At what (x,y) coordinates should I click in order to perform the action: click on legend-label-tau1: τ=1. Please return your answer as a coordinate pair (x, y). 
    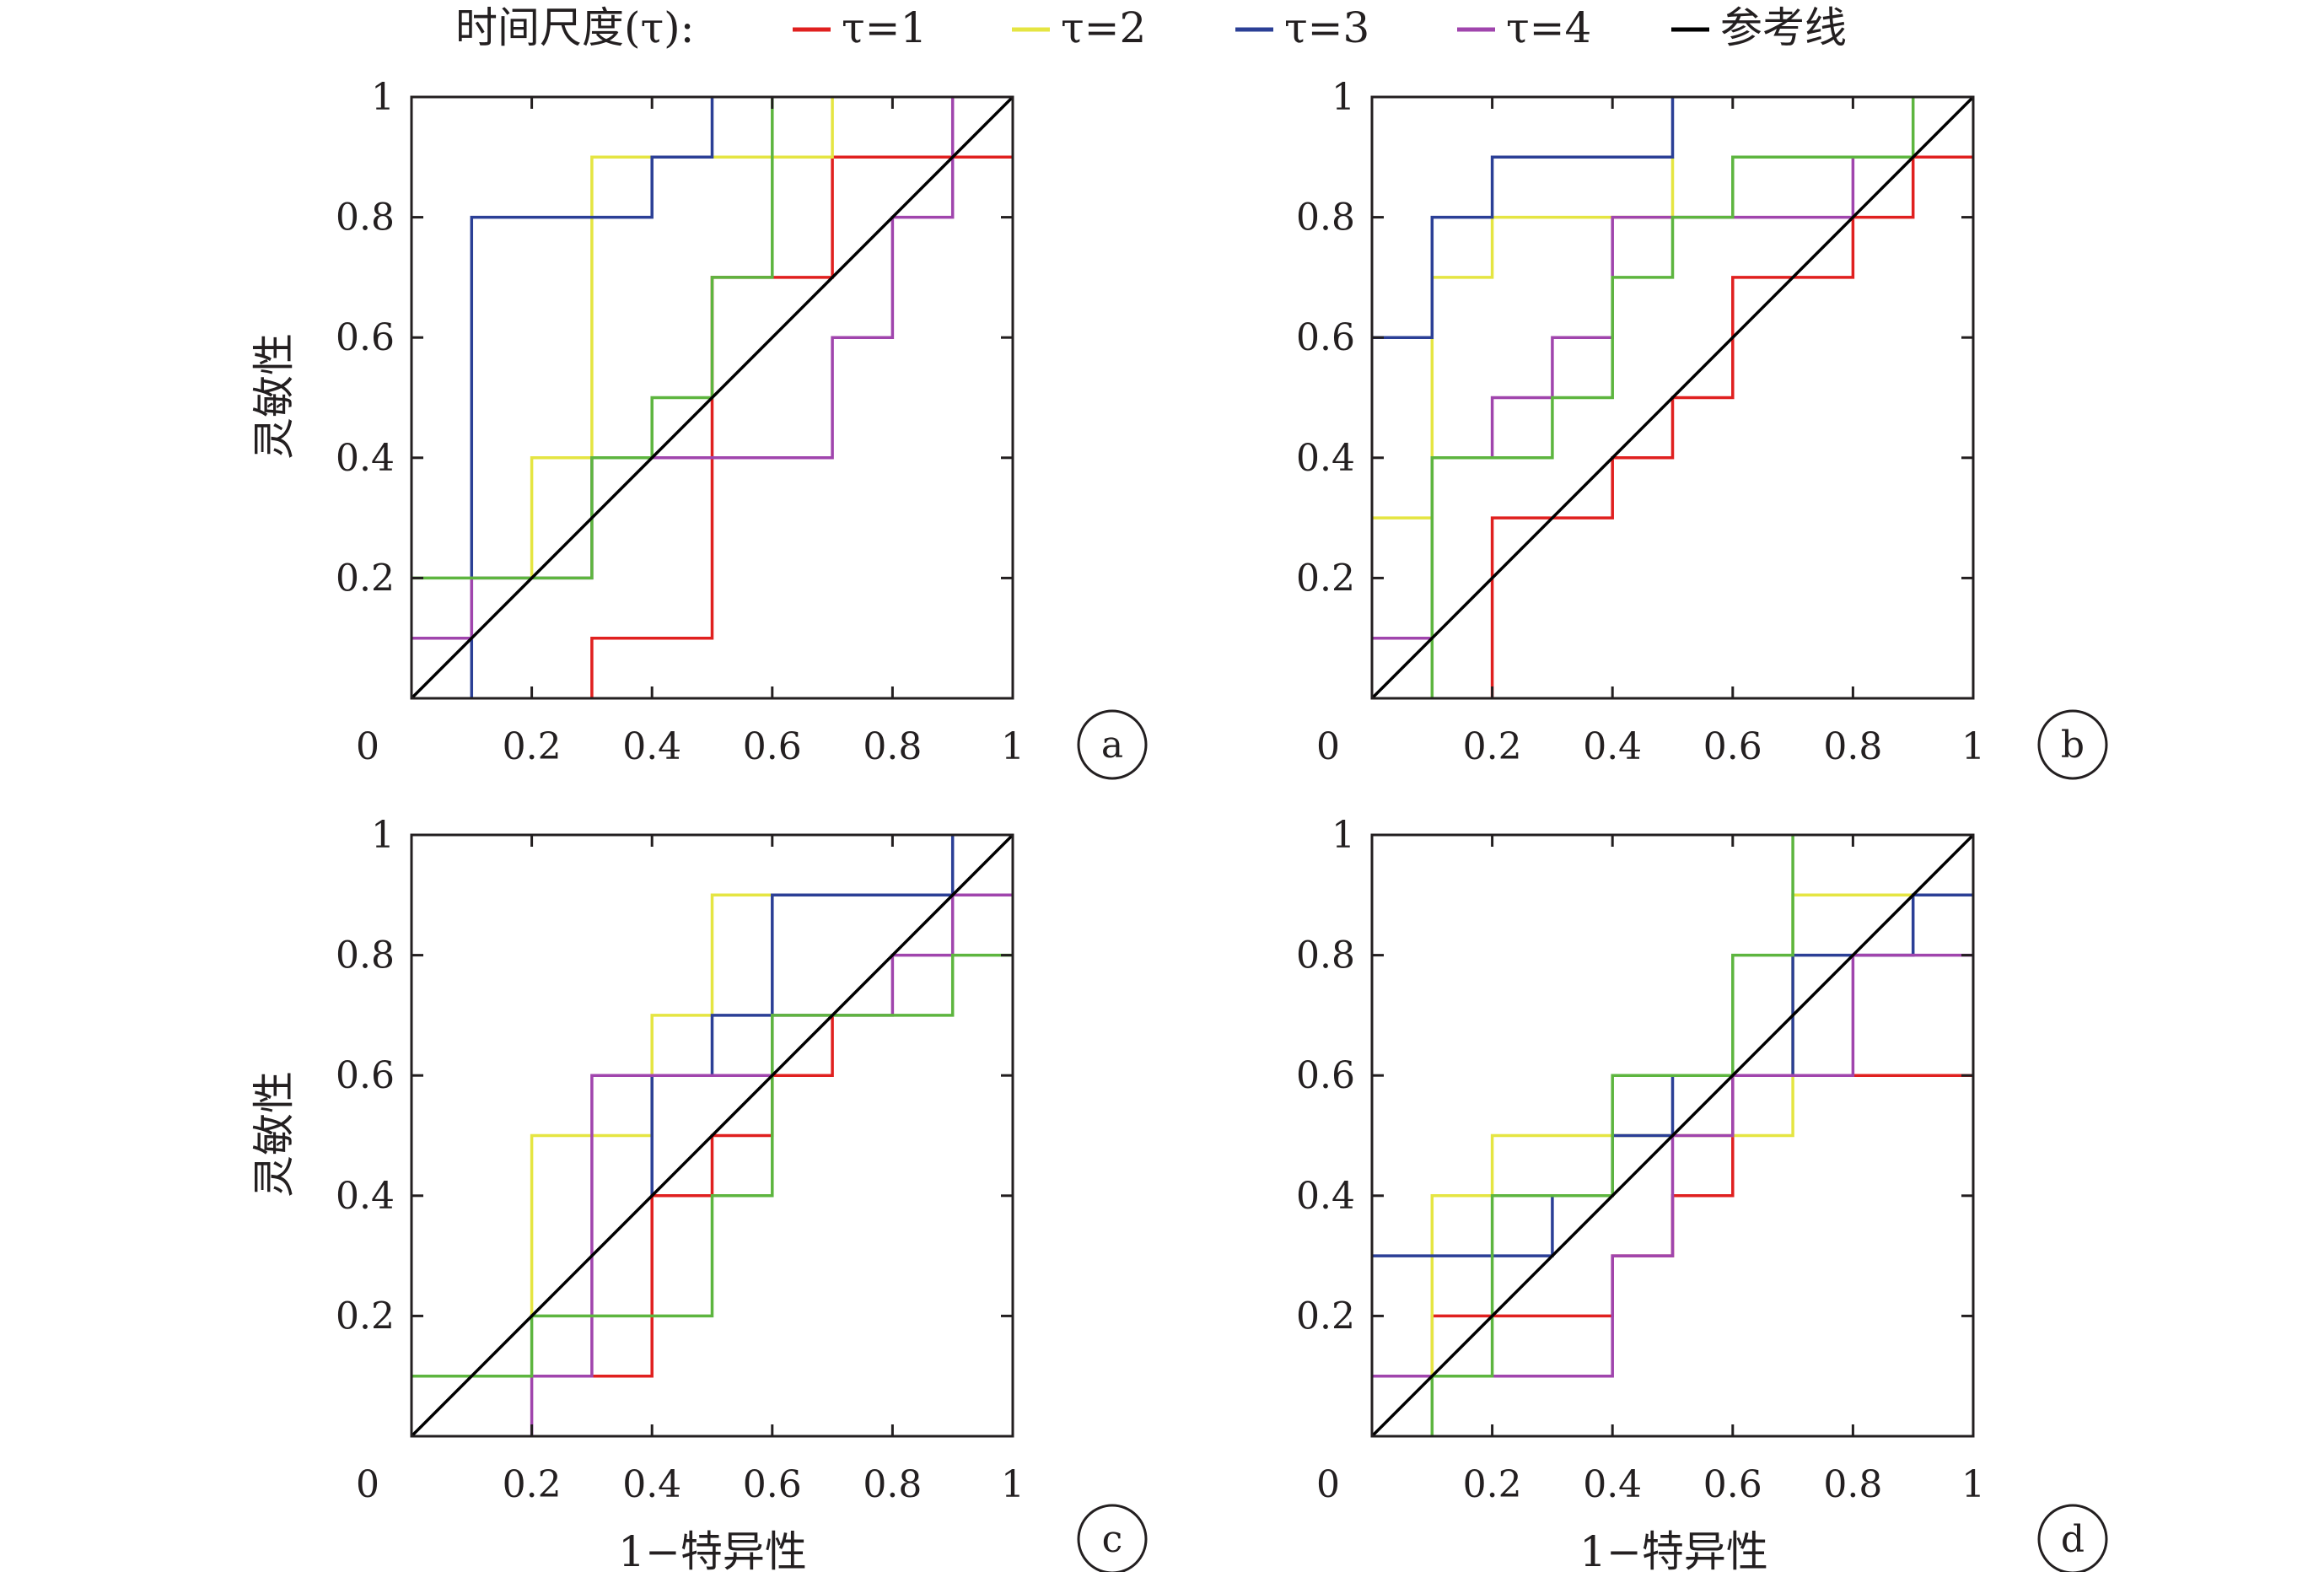
    Looking at the image, I should click on (884, 28).